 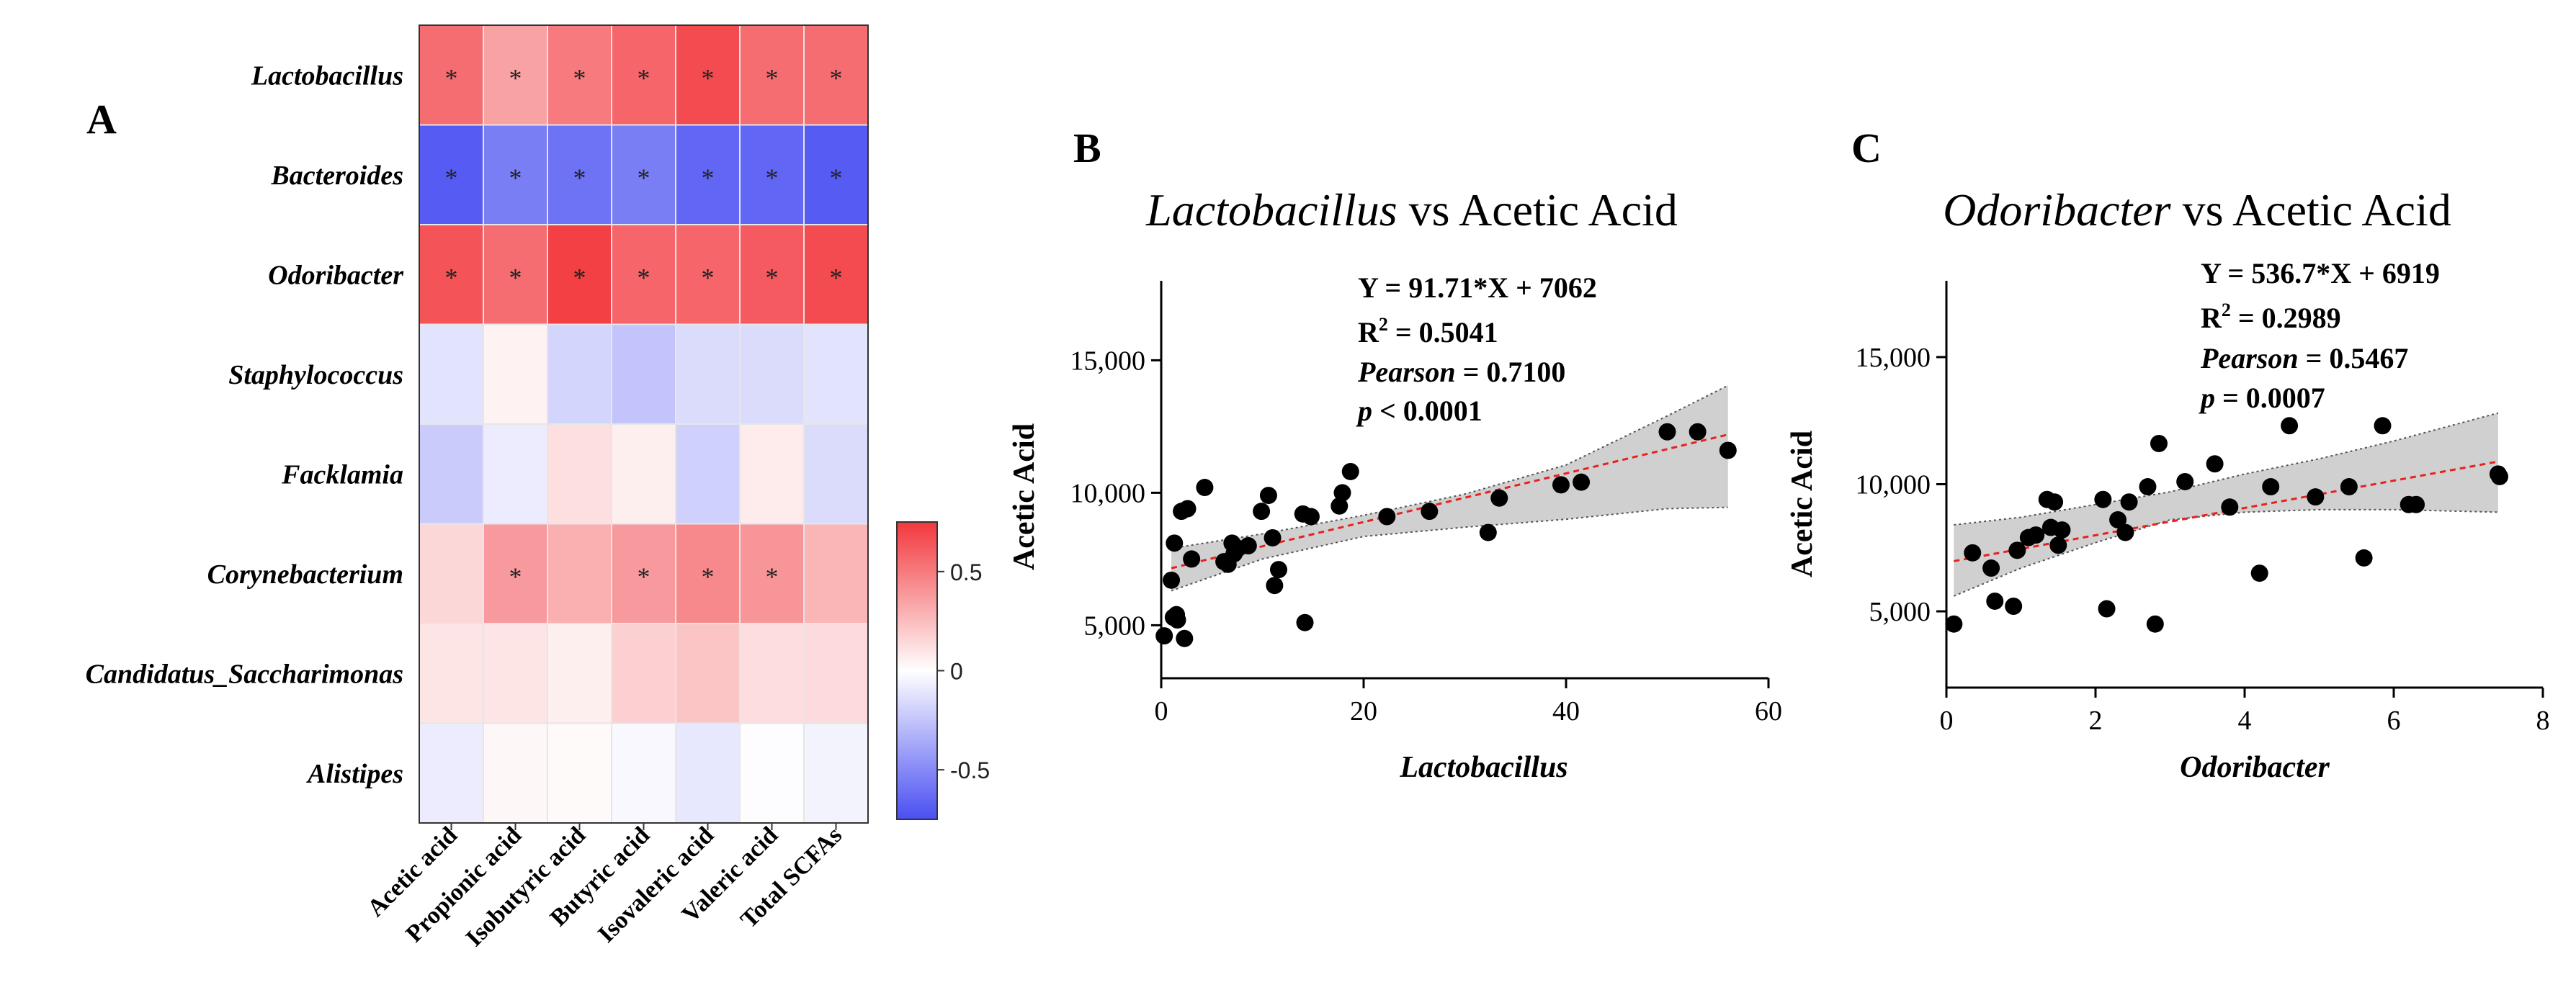 I want to click on panel-b-r2-prefix: R, so click(x=1368, y=332).